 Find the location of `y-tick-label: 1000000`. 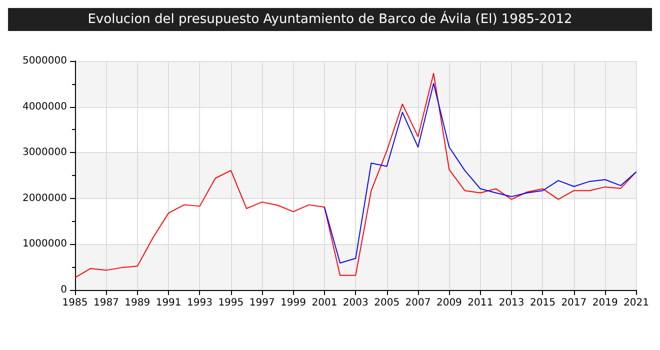

y-tick-label: 1000000 is located at coordinates (44, 244).